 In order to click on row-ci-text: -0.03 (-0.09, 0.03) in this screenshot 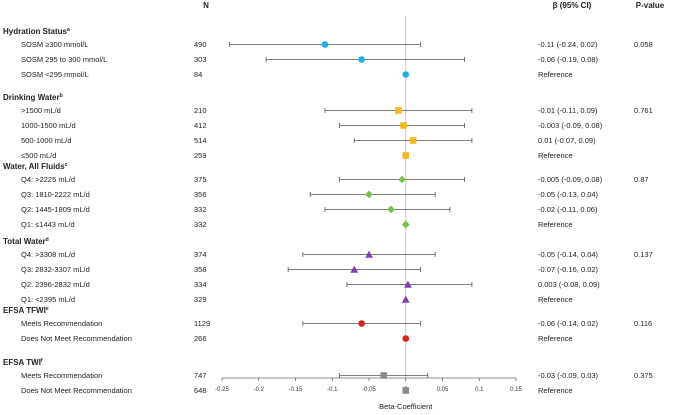, I will do `click(568, 375)`.